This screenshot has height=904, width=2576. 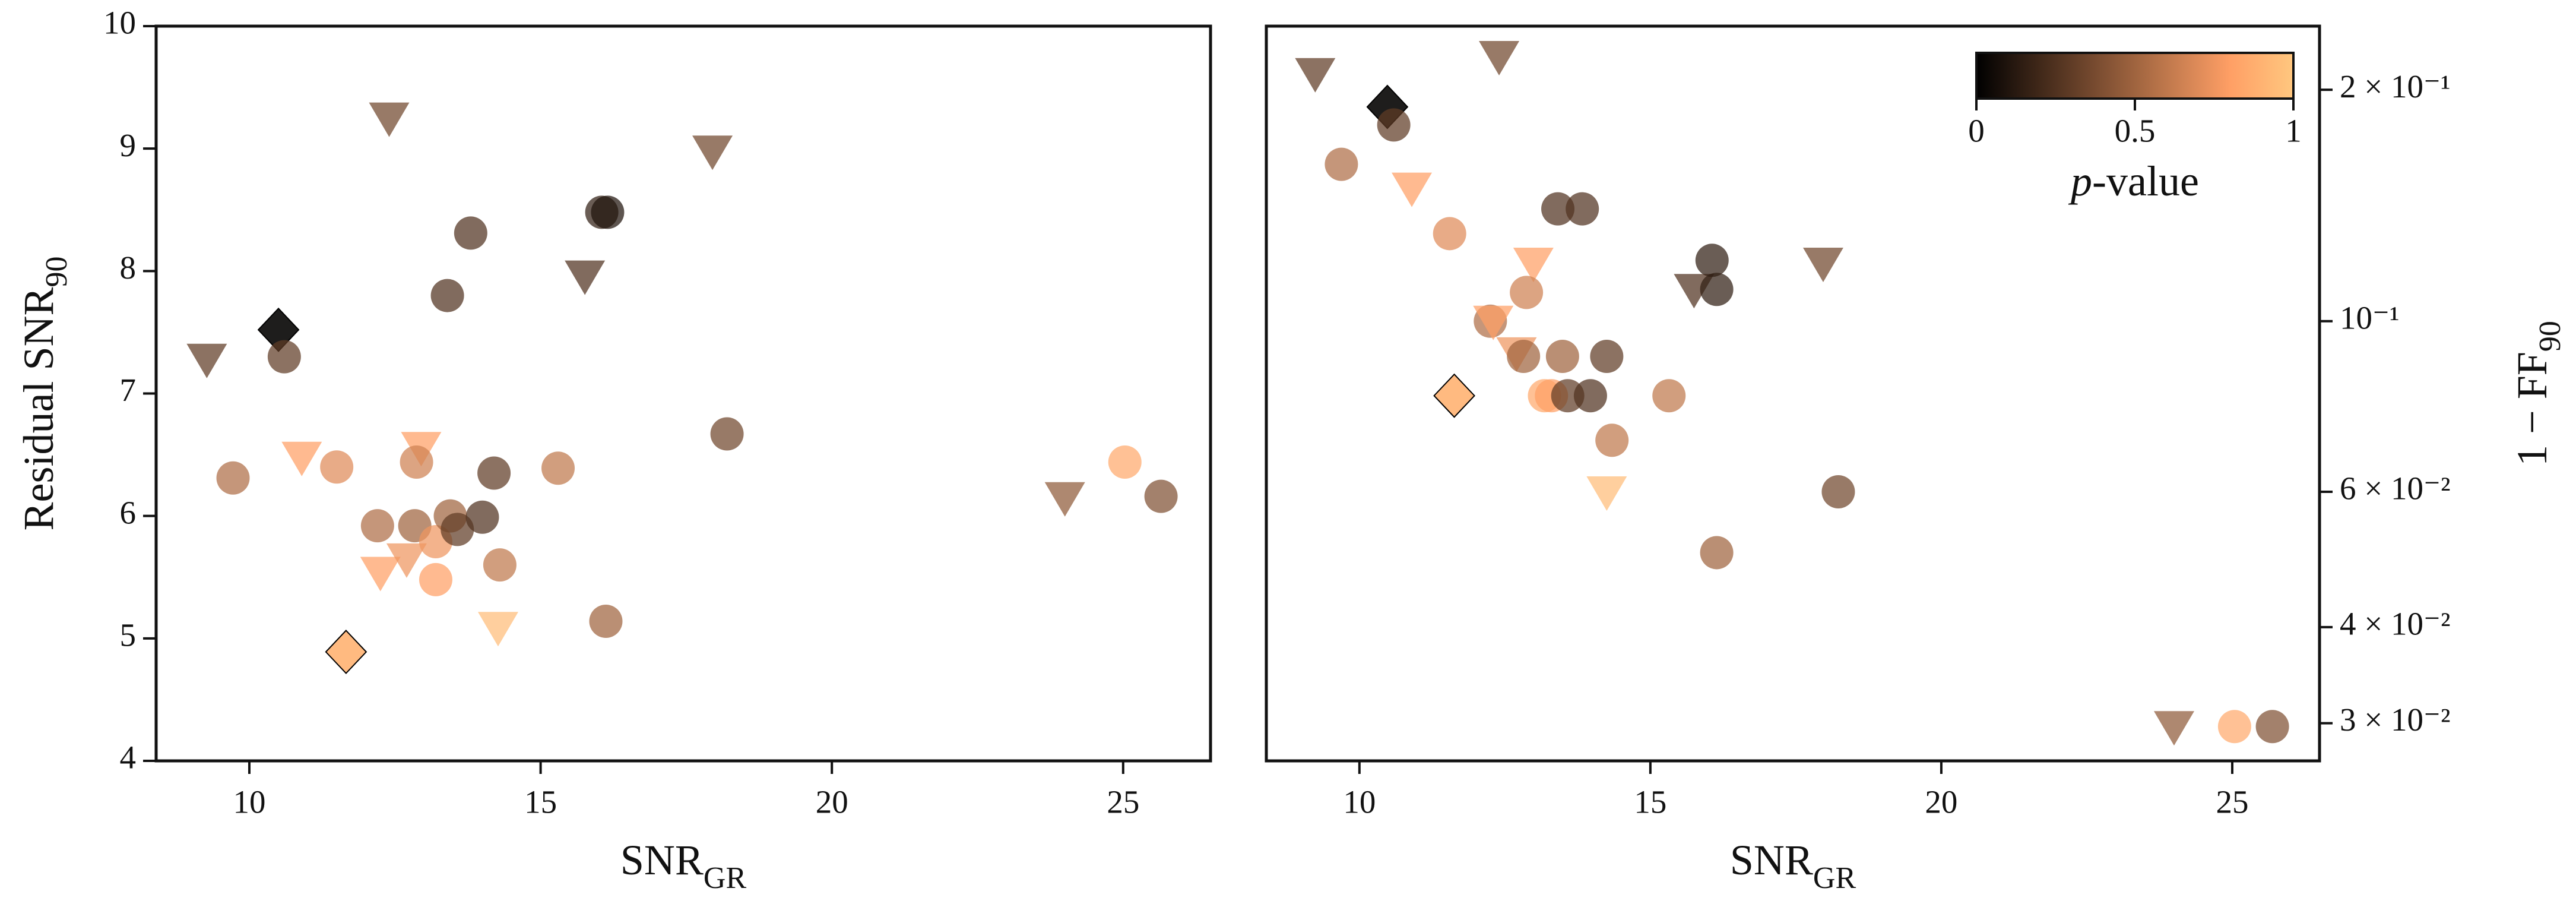 What do you see at coordinates (129, 512) in the screenshot?
I see `y-tick-label: 6` at bounding box center [129, 512].